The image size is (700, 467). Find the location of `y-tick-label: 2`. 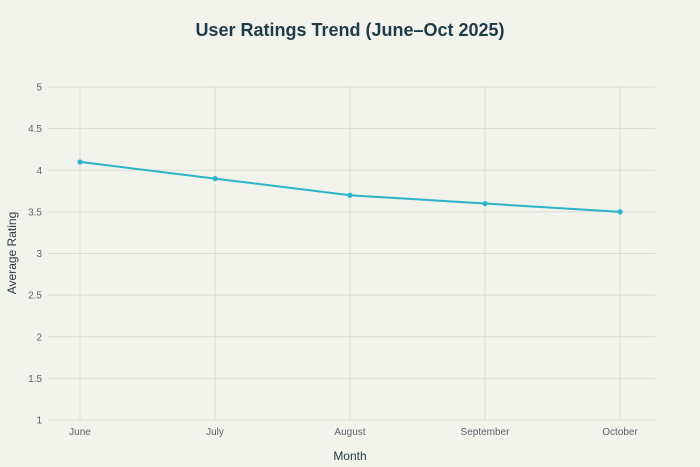

y-tick-label: 2 is located at coordinates (39, 337).